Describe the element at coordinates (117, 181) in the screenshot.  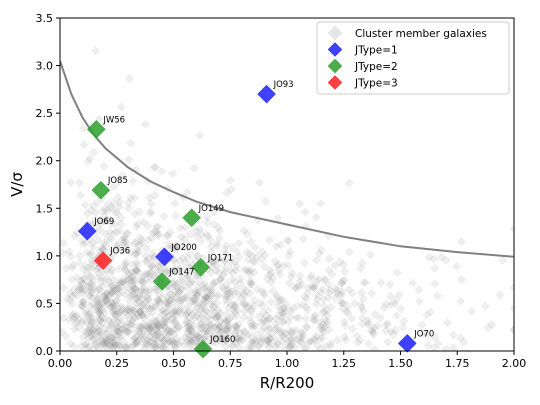
I see `point-label-jo85: JO85` at that location.